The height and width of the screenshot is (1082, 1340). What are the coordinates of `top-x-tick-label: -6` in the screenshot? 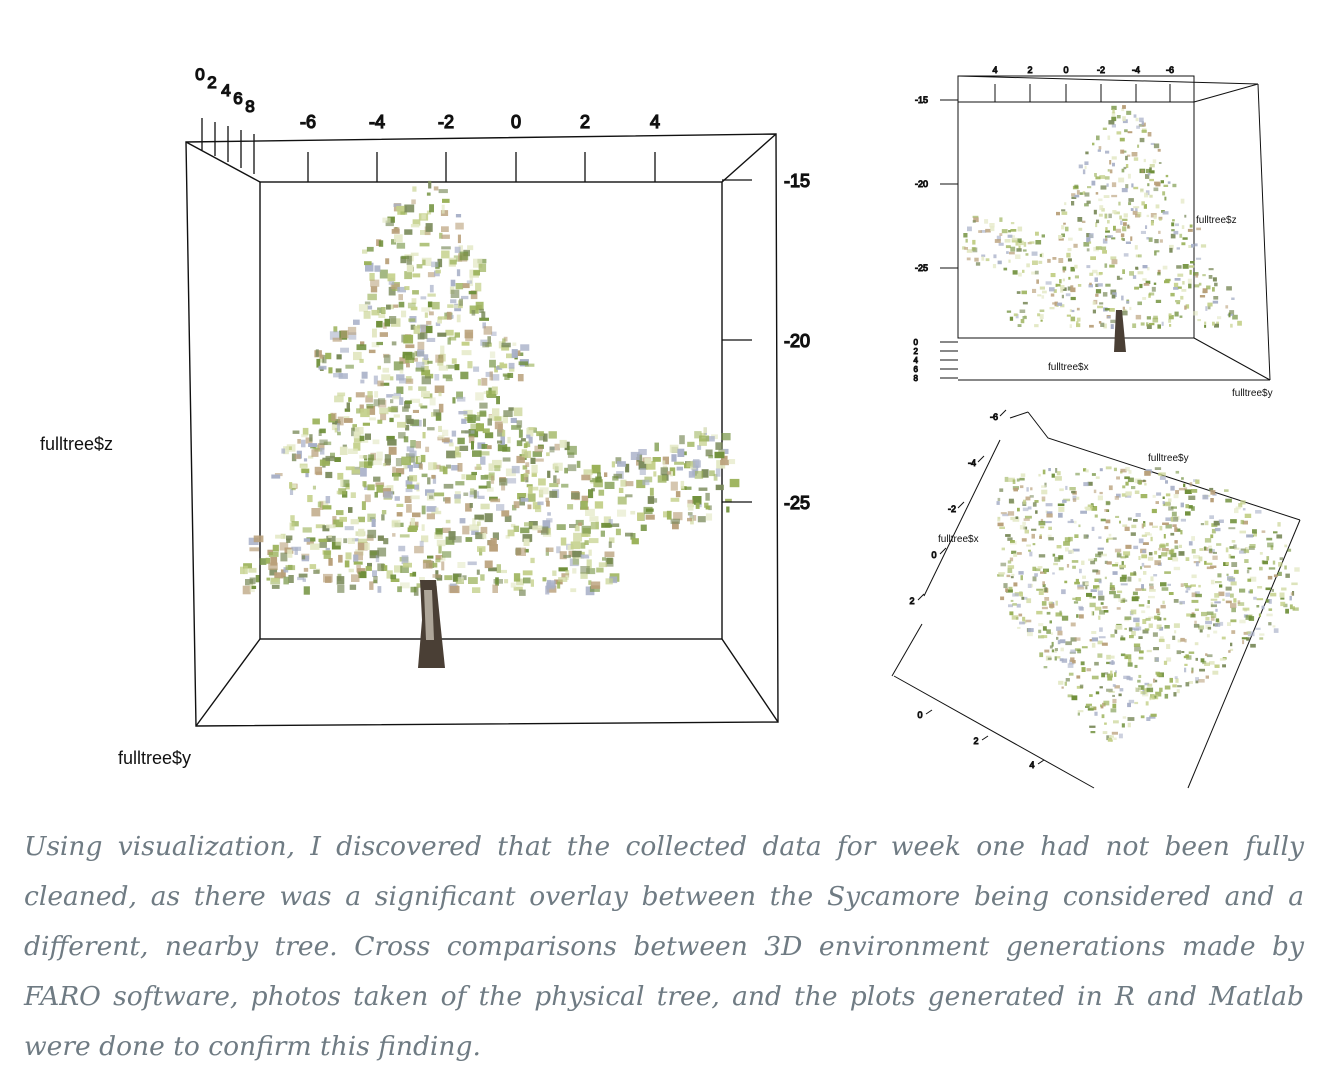 It's located at (994, 417).